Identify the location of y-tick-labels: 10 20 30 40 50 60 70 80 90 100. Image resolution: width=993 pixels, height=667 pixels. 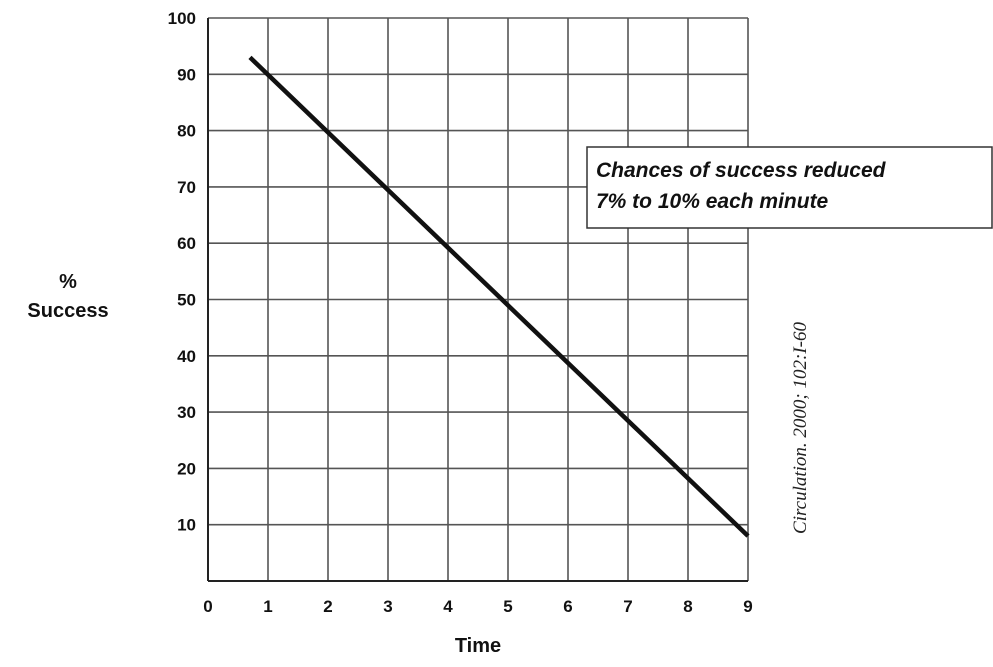
(182, 272).